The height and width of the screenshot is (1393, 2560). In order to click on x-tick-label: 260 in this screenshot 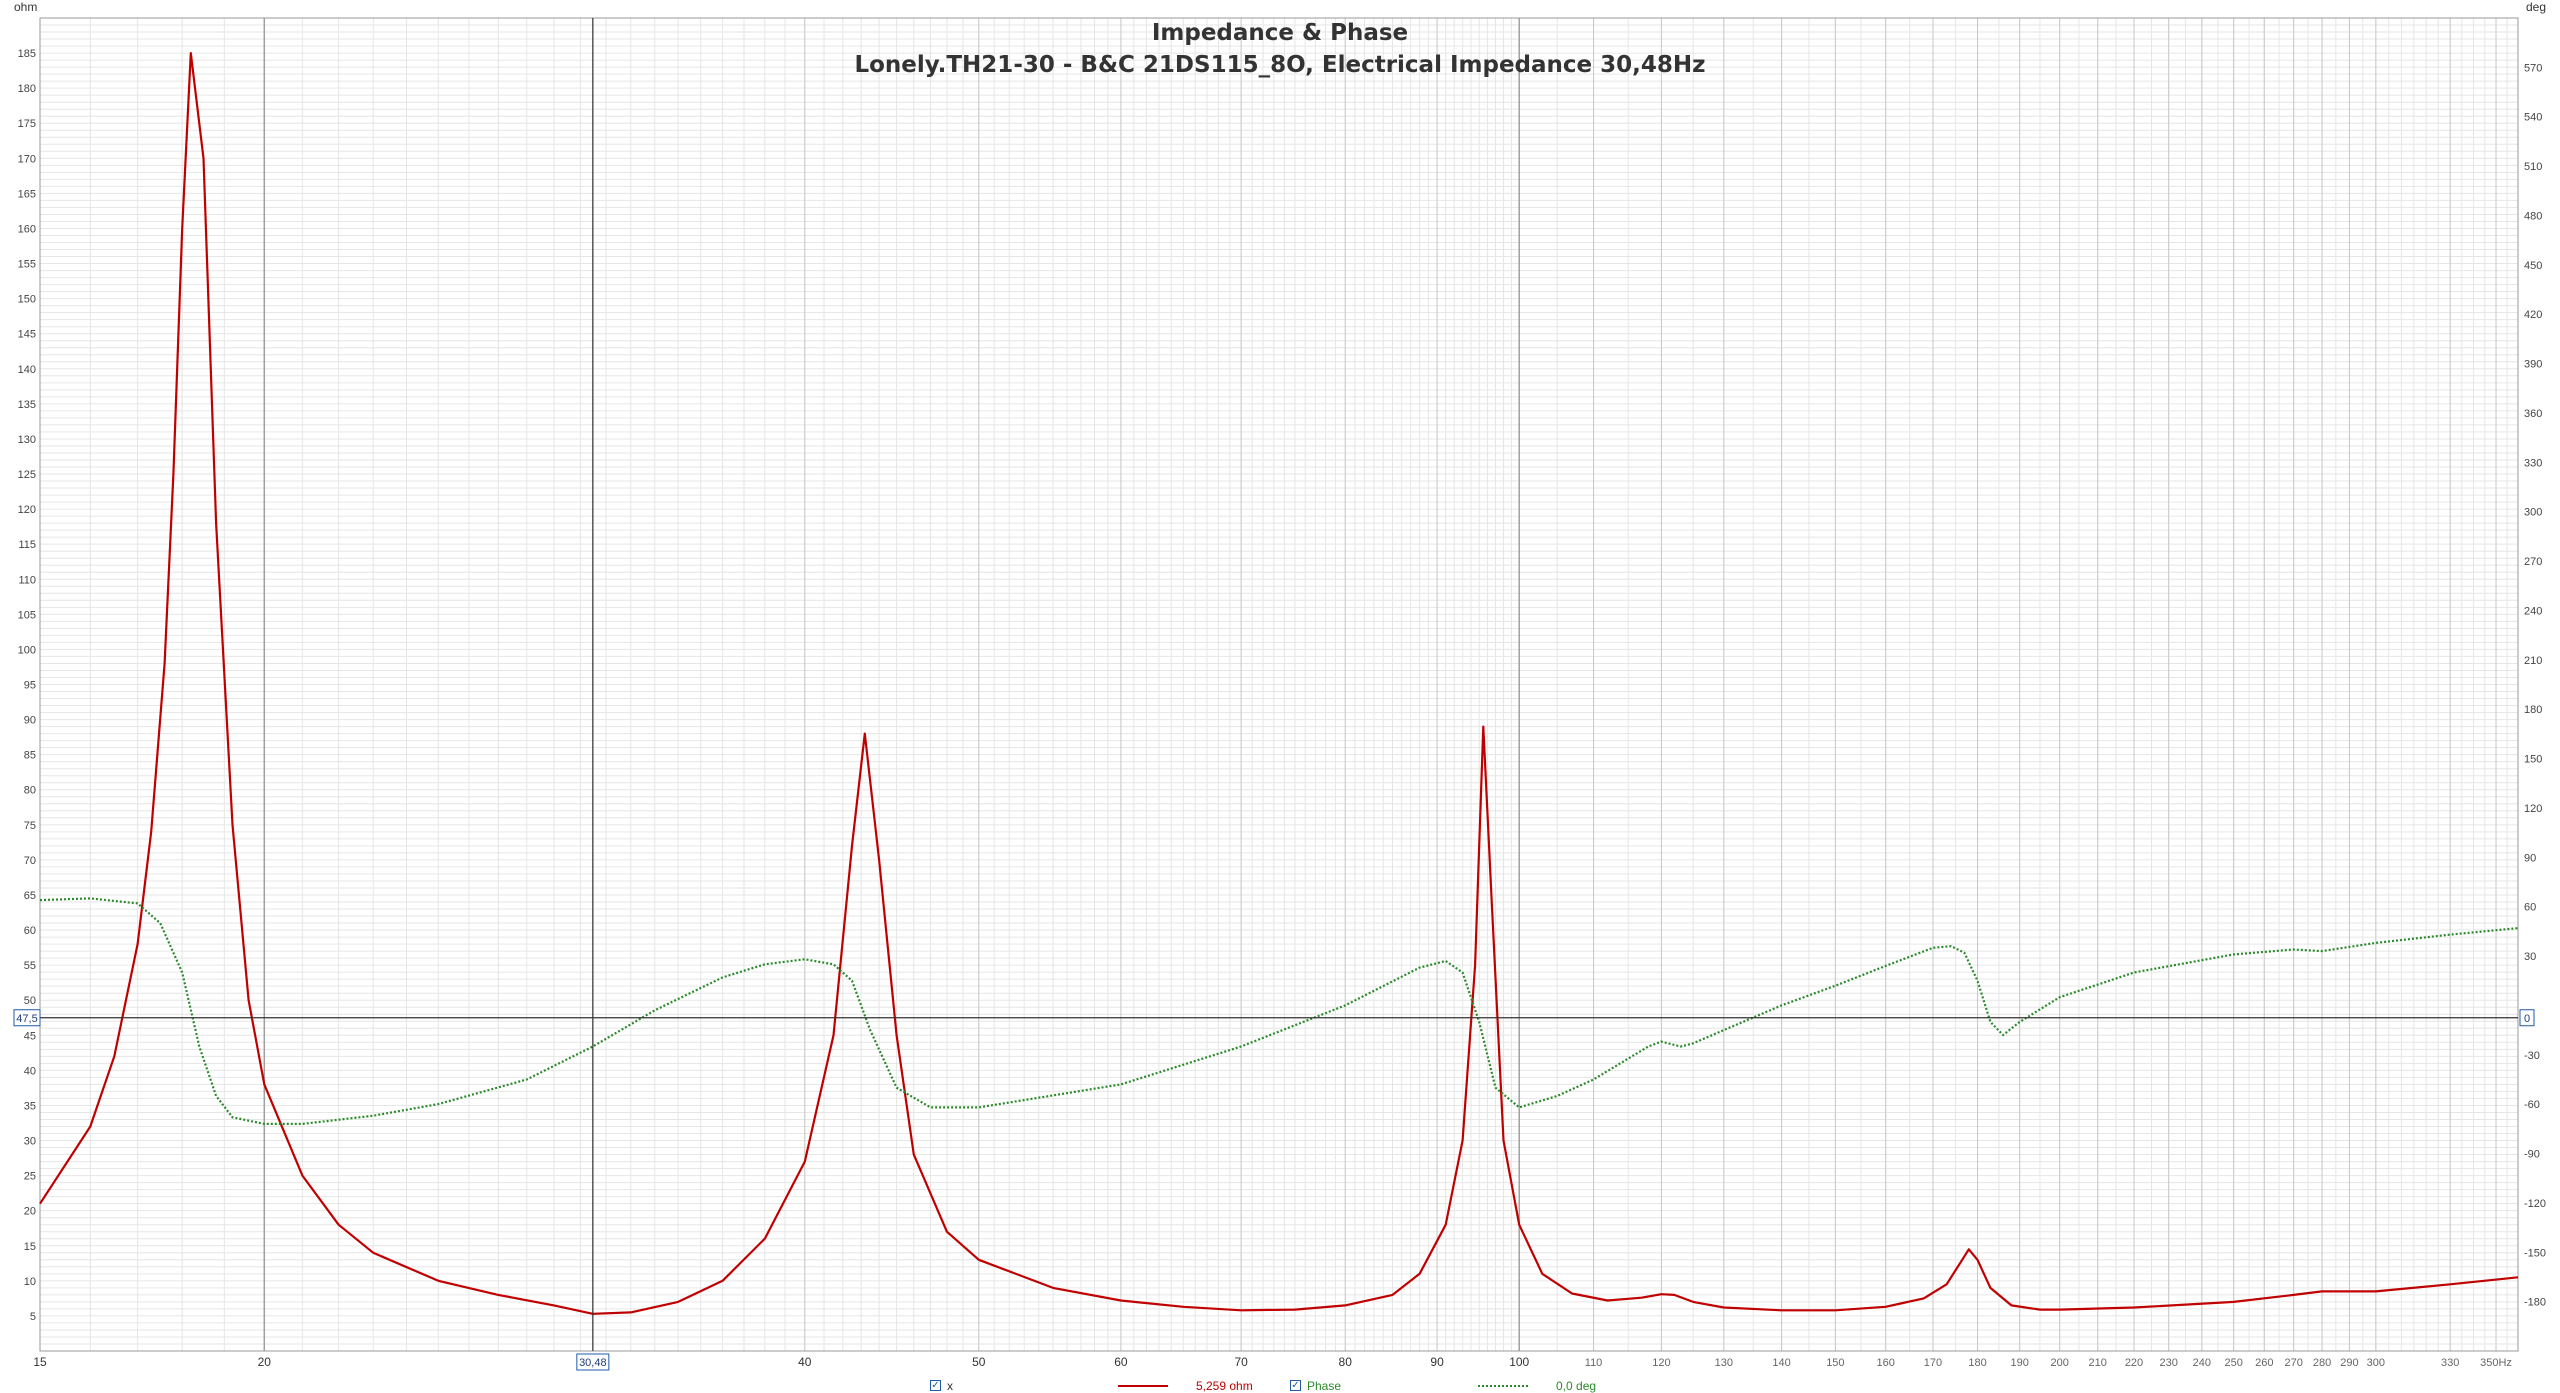, I will do `click(2264, 1363)`.